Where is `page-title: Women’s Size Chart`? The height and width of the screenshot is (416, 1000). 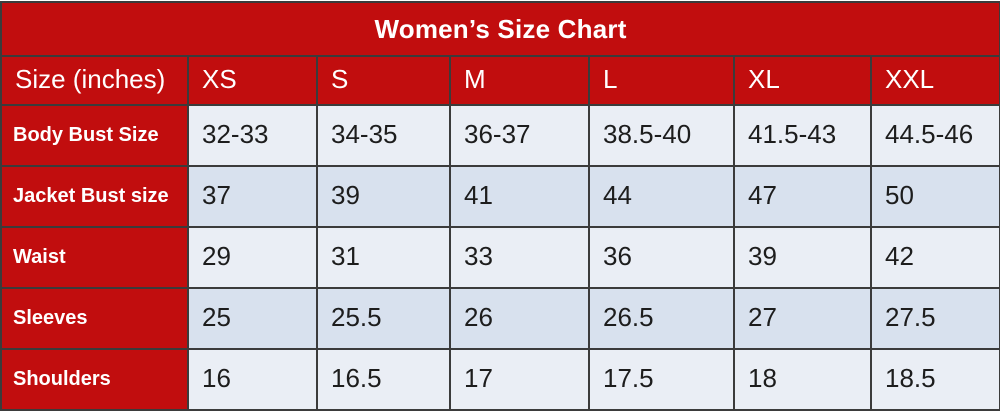 page-title: Women’s Size Chart is located at coordinates (500, 29).